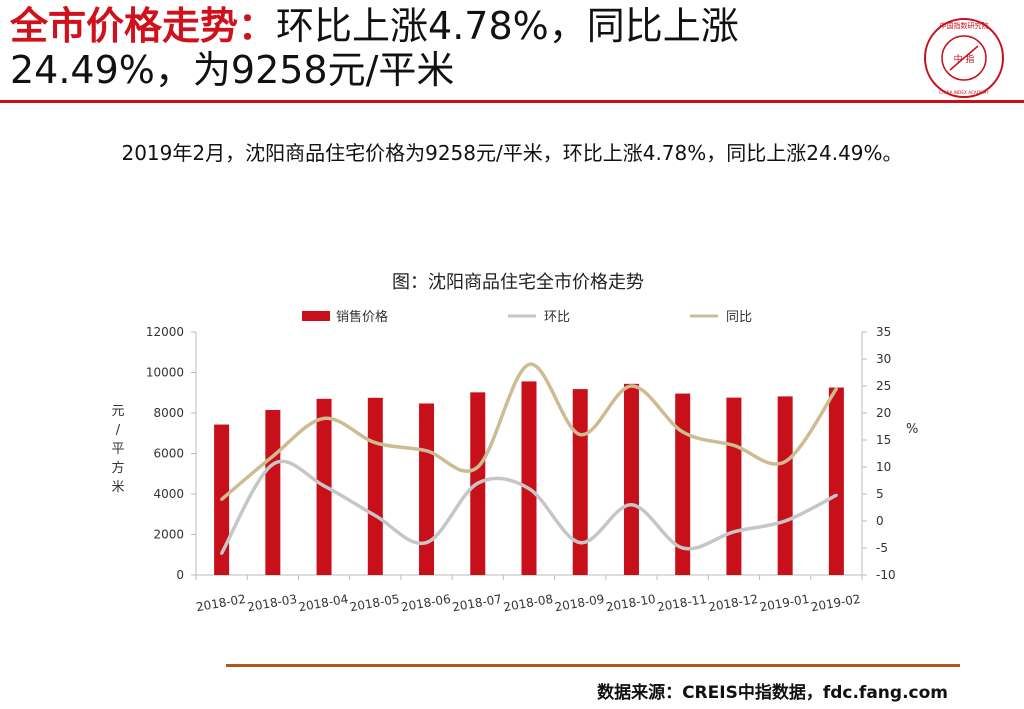 Image resolution: width=1024 pixels, height=709 pixels. I want to click on y-axis-right-label: %, so click(912, 429).